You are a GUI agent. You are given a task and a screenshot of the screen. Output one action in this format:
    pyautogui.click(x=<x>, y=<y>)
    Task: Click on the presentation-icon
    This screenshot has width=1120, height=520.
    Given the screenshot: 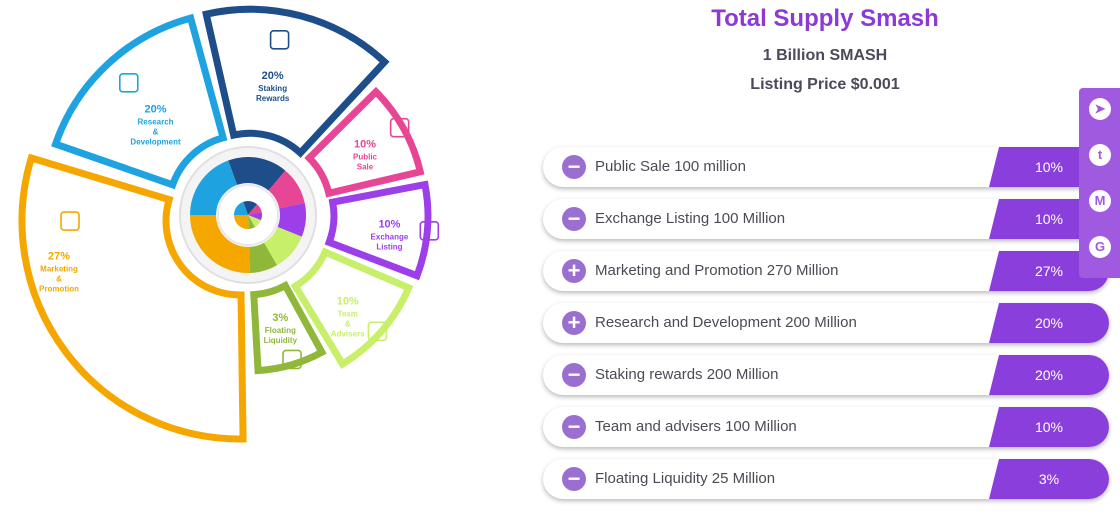 What is the action you would take?
    pyautogui.click(x=70, y=221)
    